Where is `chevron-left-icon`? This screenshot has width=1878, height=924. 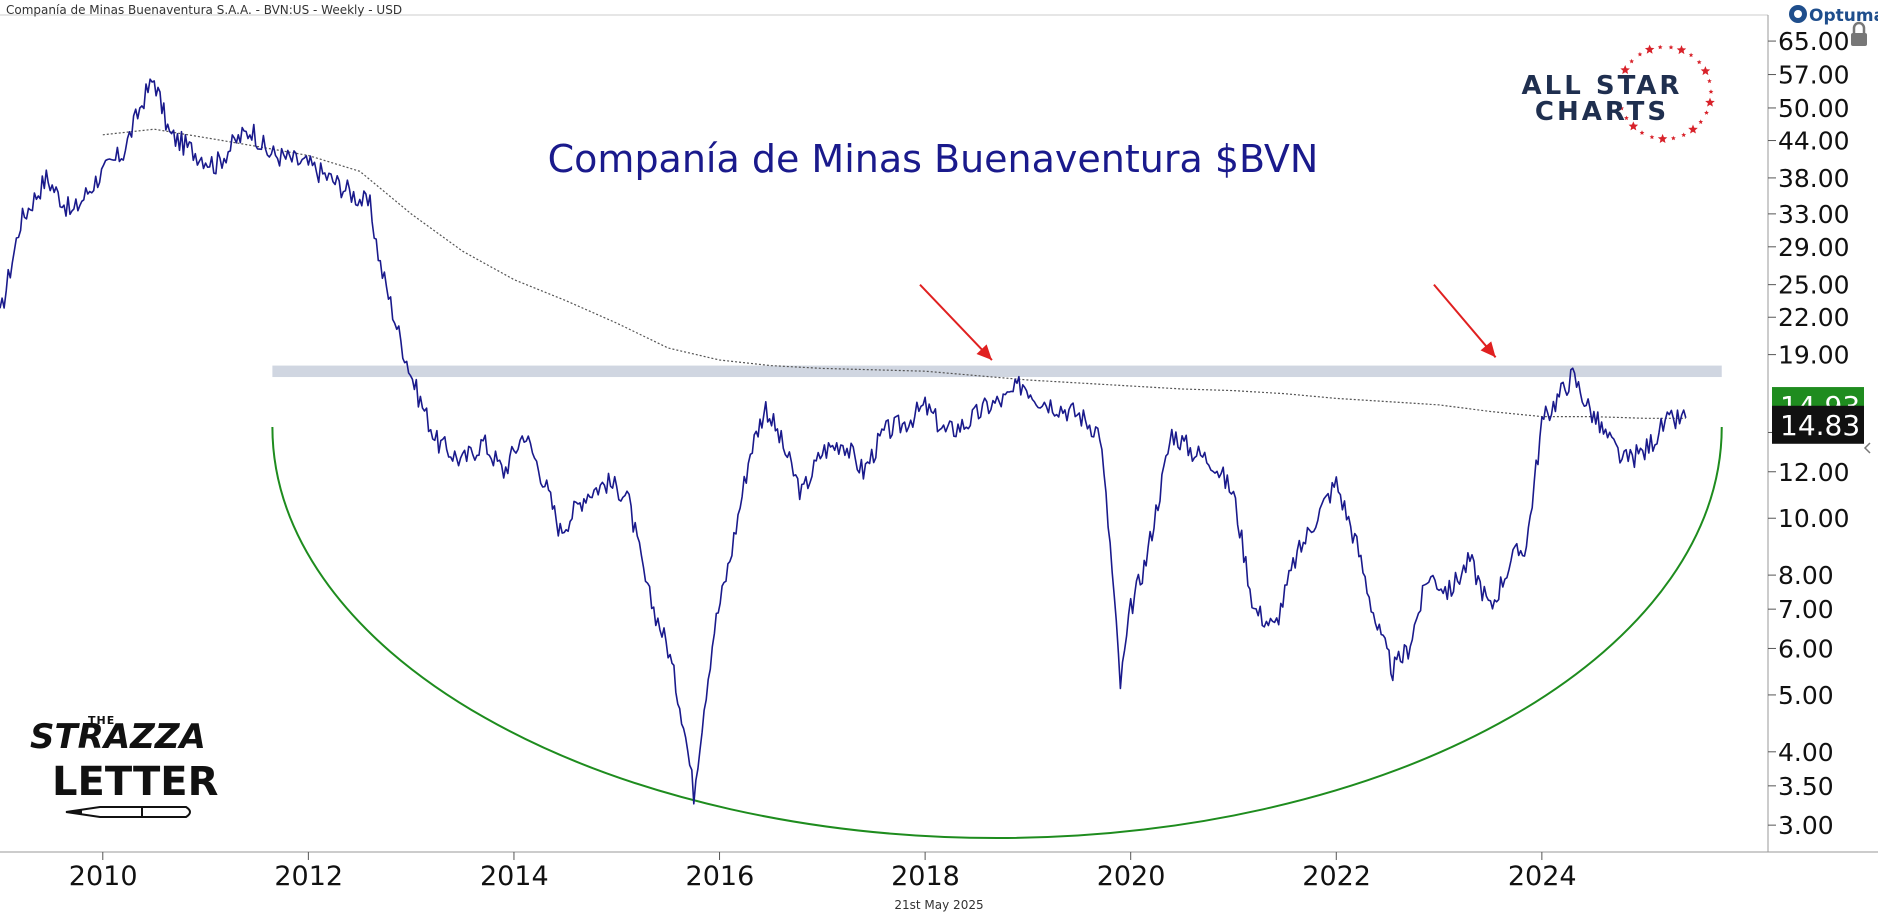 chevron-left-icon is located at coordinates (1867, 448).